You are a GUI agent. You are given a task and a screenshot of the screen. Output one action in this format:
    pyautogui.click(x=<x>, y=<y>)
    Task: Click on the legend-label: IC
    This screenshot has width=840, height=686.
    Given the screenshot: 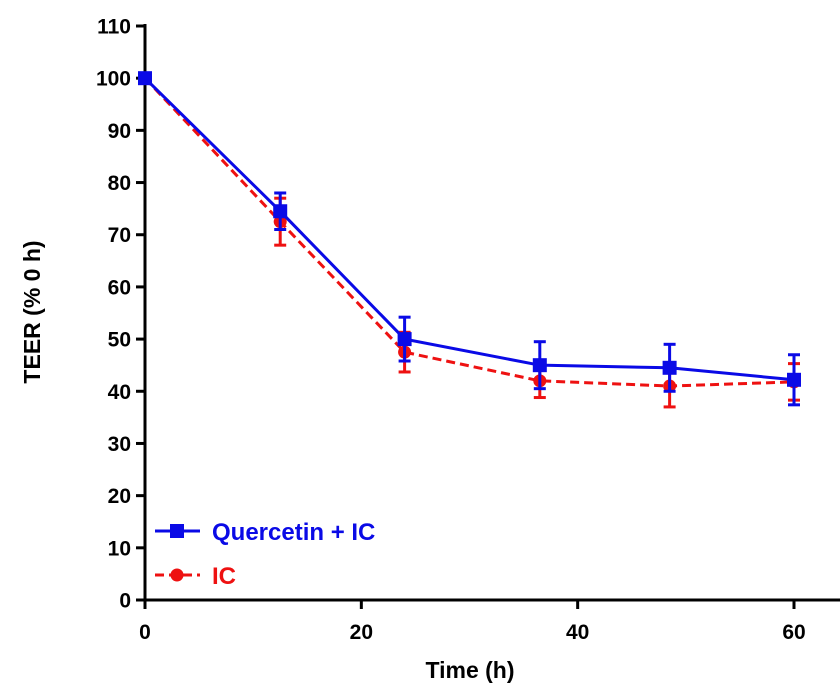 What is the action you would take?
    pyautogui.click(x=224, y=576)
    